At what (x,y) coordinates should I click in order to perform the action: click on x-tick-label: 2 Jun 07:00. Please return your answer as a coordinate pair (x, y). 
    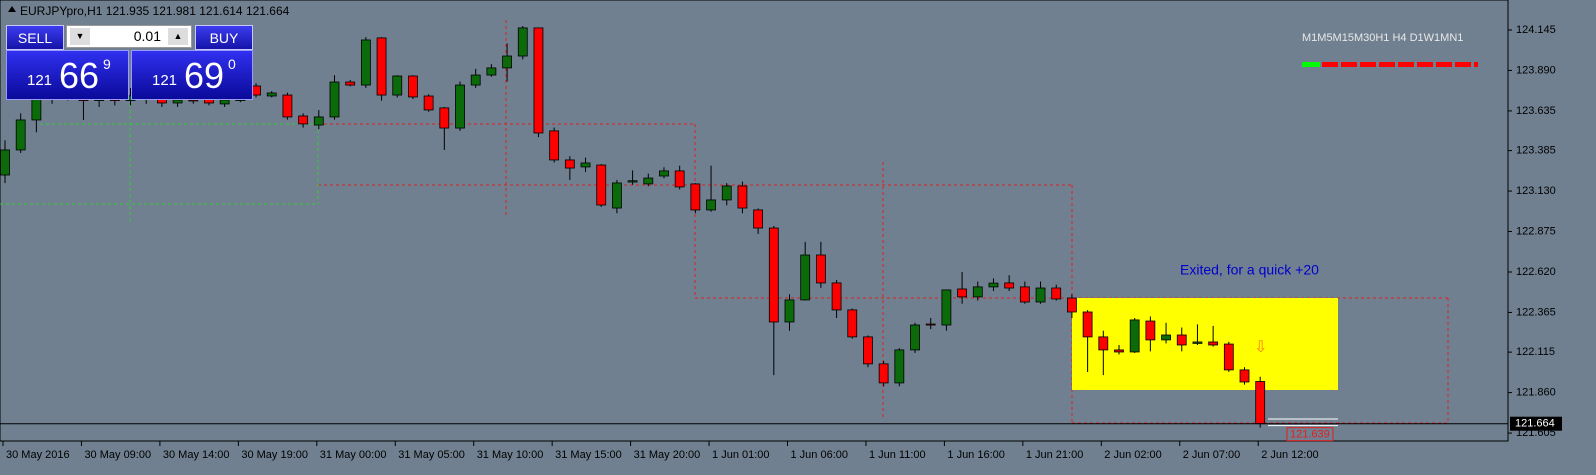
    Looking at the image, I should click on (1212, 455).